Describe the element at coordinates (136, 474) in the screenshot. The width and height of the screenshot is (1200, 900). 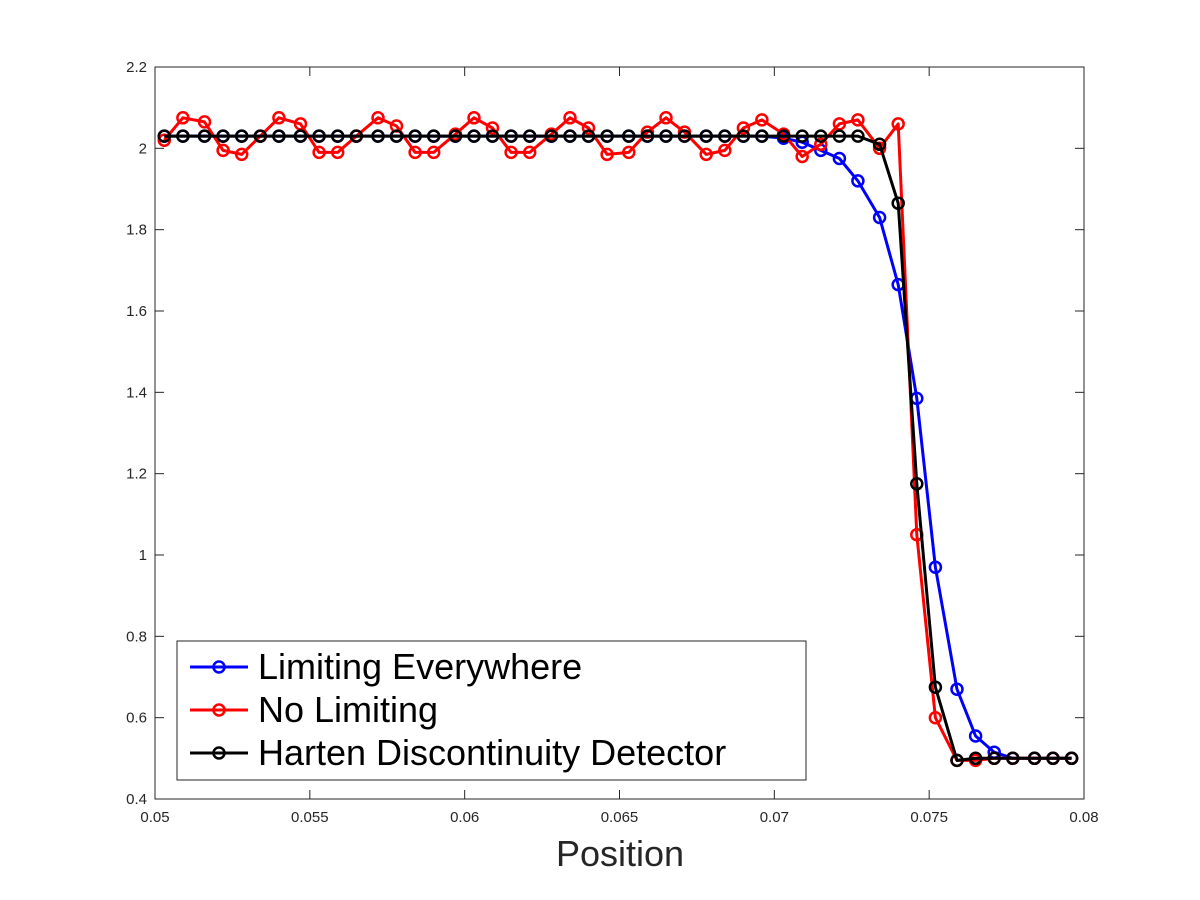
I see `y-tick-label: 1.2` at that location.